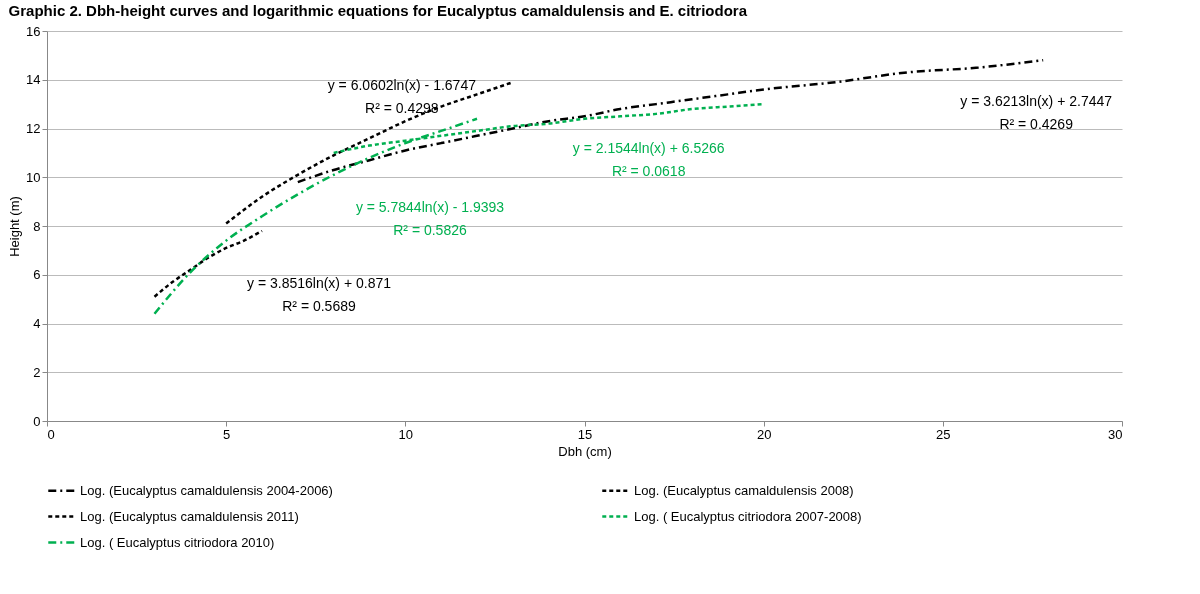 Image resolution: width=1200 pixels, height=594 pixels. Describe the element at coordinates (51, 434) in the screenshot. I see `x-tick-label: 0` at that location.